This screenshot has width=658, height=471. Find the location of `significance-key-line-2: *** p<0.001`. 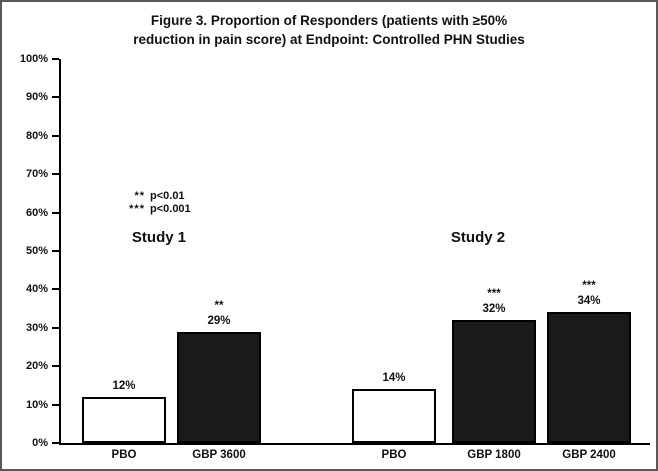

significance-key-line-2: *** p<0.001 is located at coordinates (158, 209).